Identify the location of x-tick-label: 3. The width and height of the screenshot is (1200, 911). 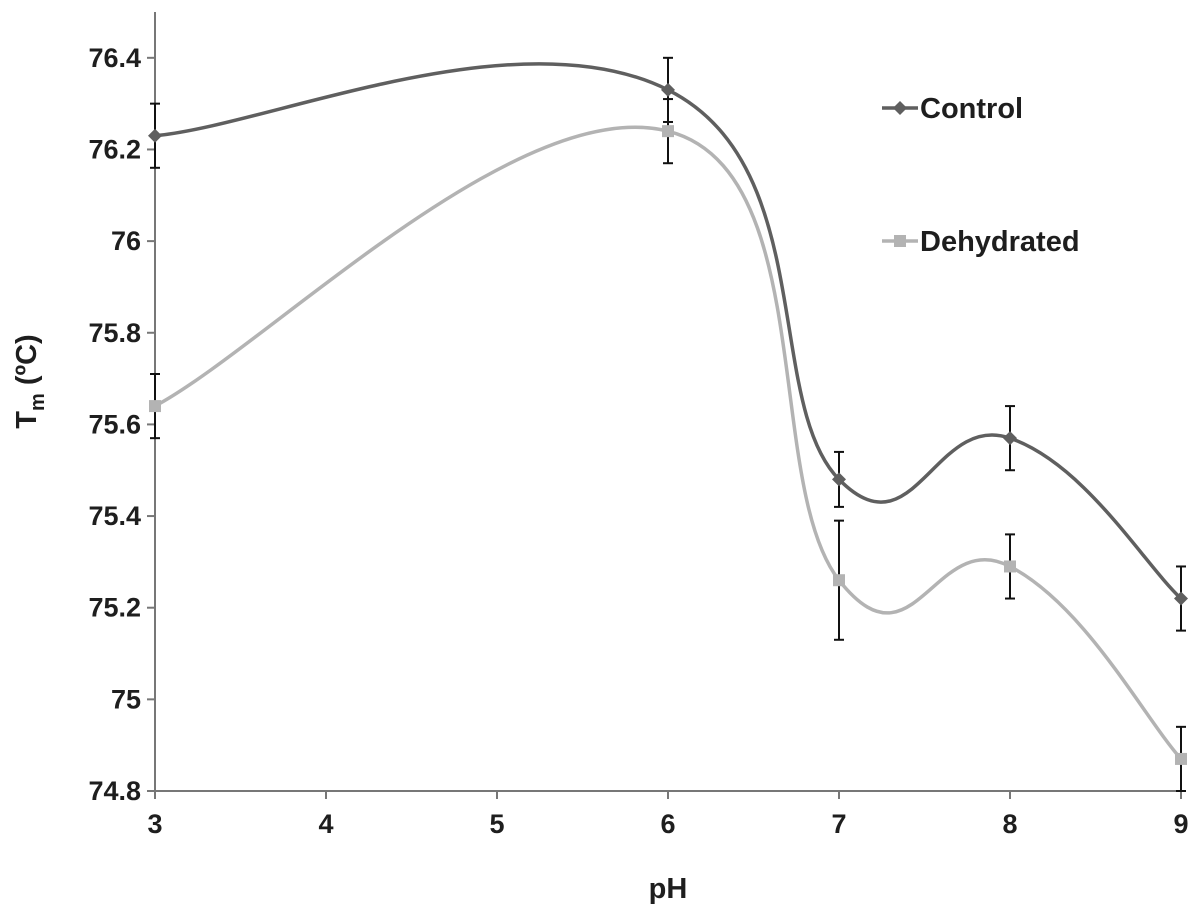
(154, 824).